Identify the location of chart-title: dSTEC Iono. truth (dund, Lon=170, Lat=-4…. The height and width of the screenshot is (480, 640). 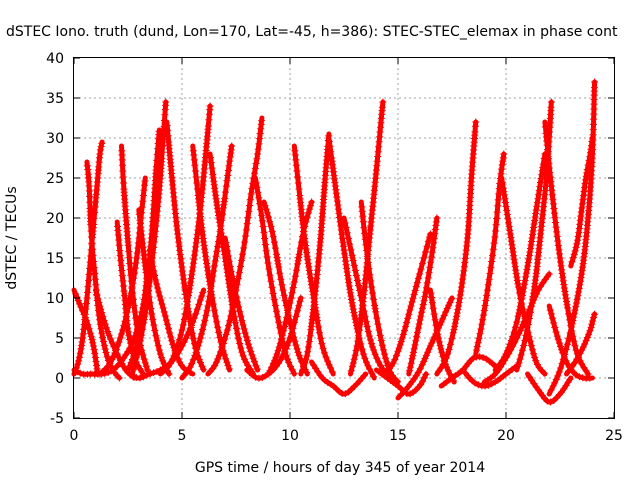
(312, 32).